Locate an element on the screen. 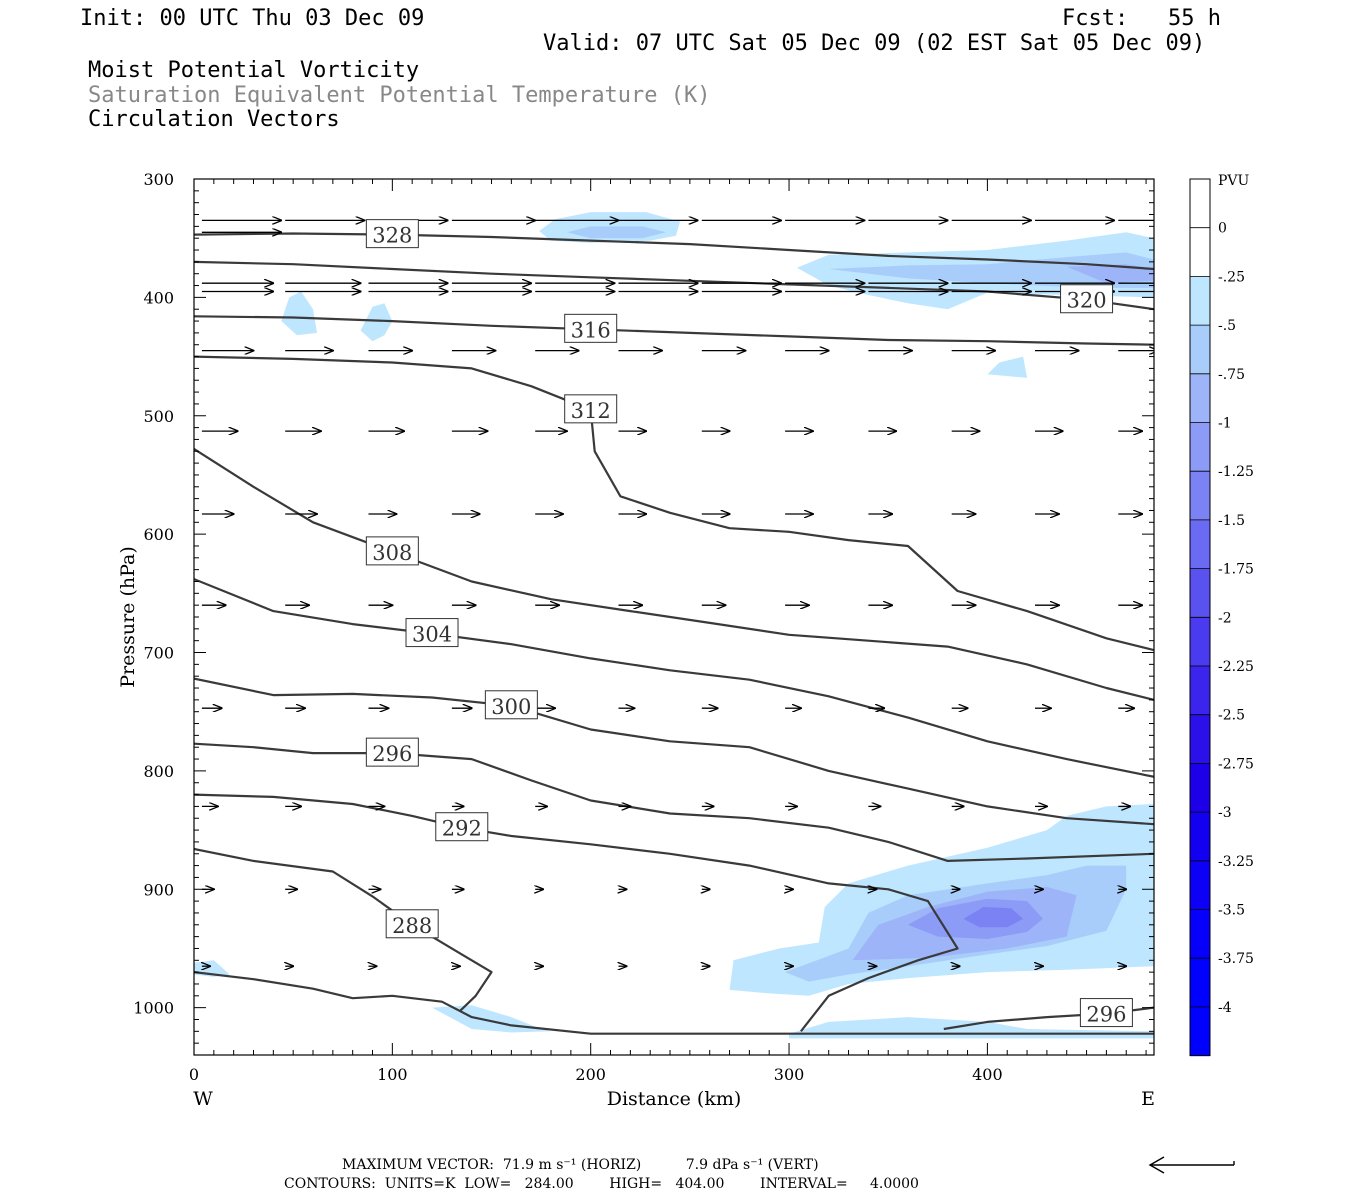 Image resolution: width=1350 pixels, height=1200 pixels. x-tick-label: 300 is located at coordinates (789, 1074).